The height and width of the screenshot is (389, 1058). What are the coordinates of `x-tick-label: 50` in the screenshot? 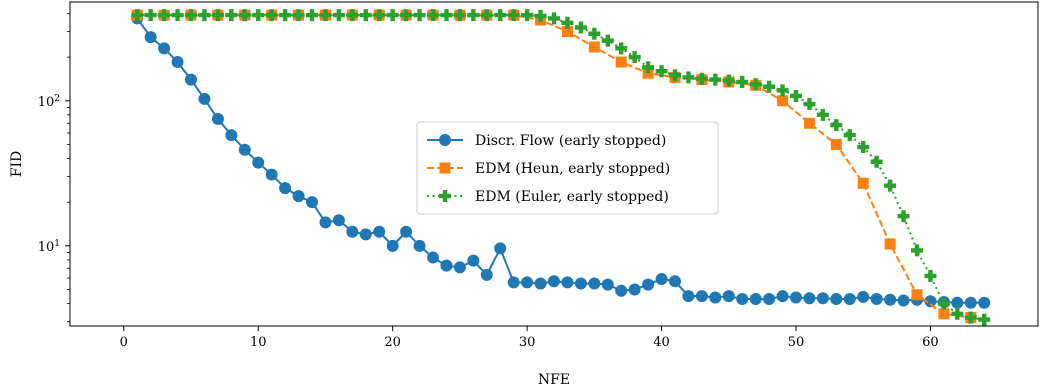 It's located at (796, 342).